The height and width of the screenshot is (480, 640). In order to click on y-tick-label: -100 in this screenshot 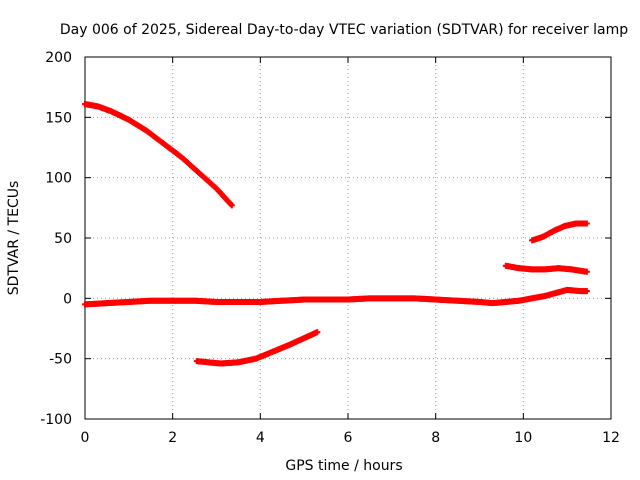, I will do `click(56, 420)`.